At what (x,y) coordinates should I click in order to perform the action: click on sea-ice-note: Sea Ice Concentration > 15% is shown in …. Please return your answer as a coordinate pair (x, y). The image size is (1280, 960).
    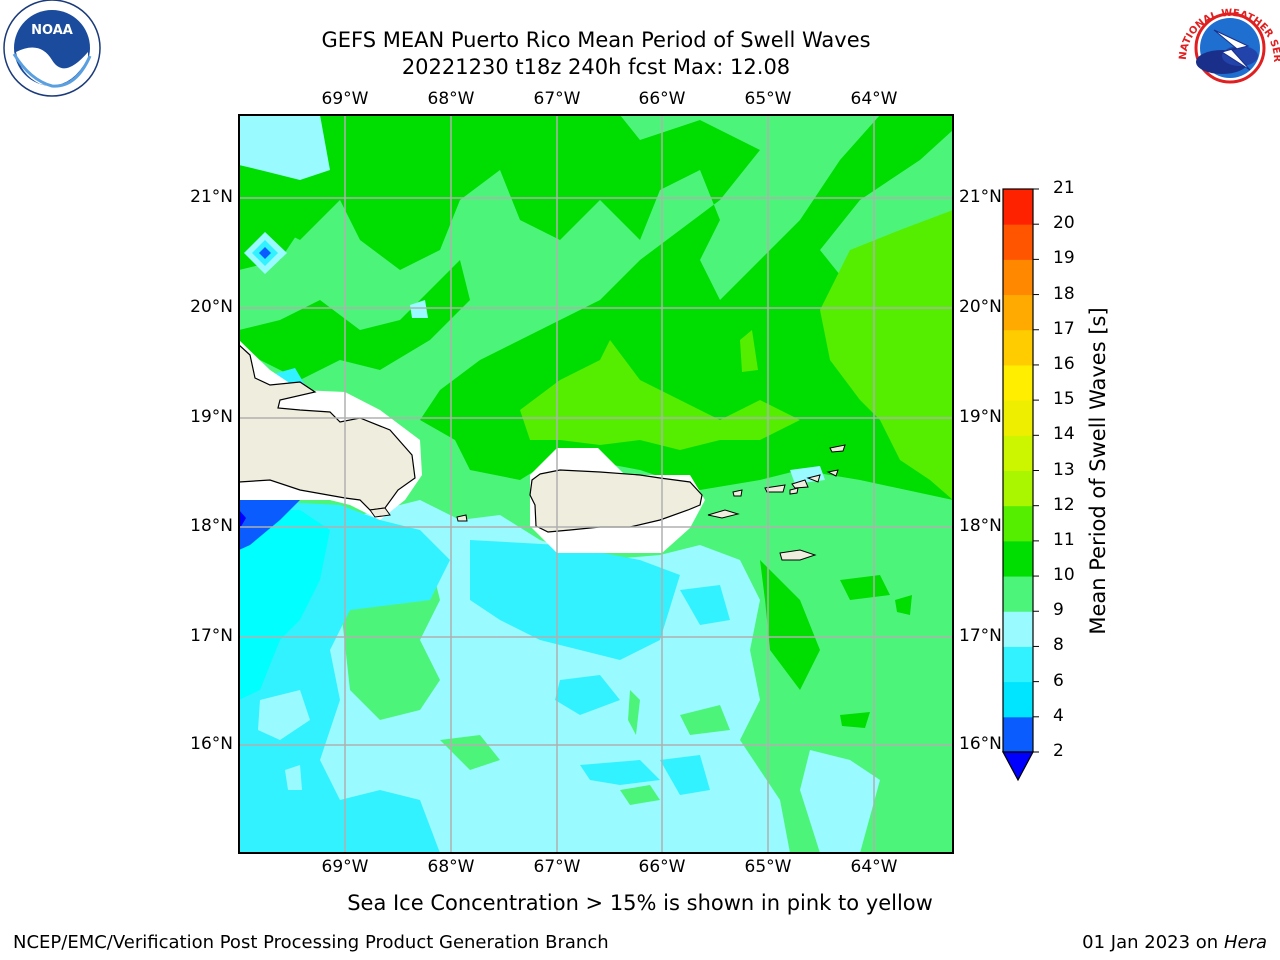
    Looking at the image, I should click on (640, 903).